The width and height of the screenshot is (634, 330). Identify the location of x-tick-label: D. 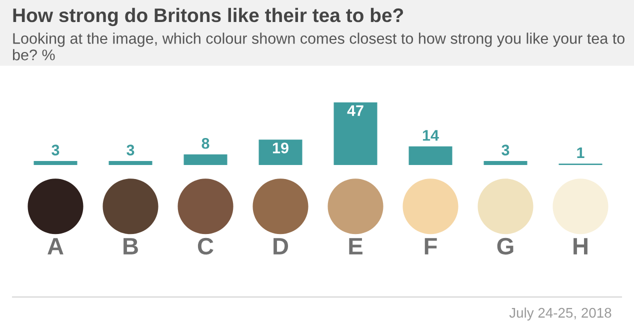
(281, 246).